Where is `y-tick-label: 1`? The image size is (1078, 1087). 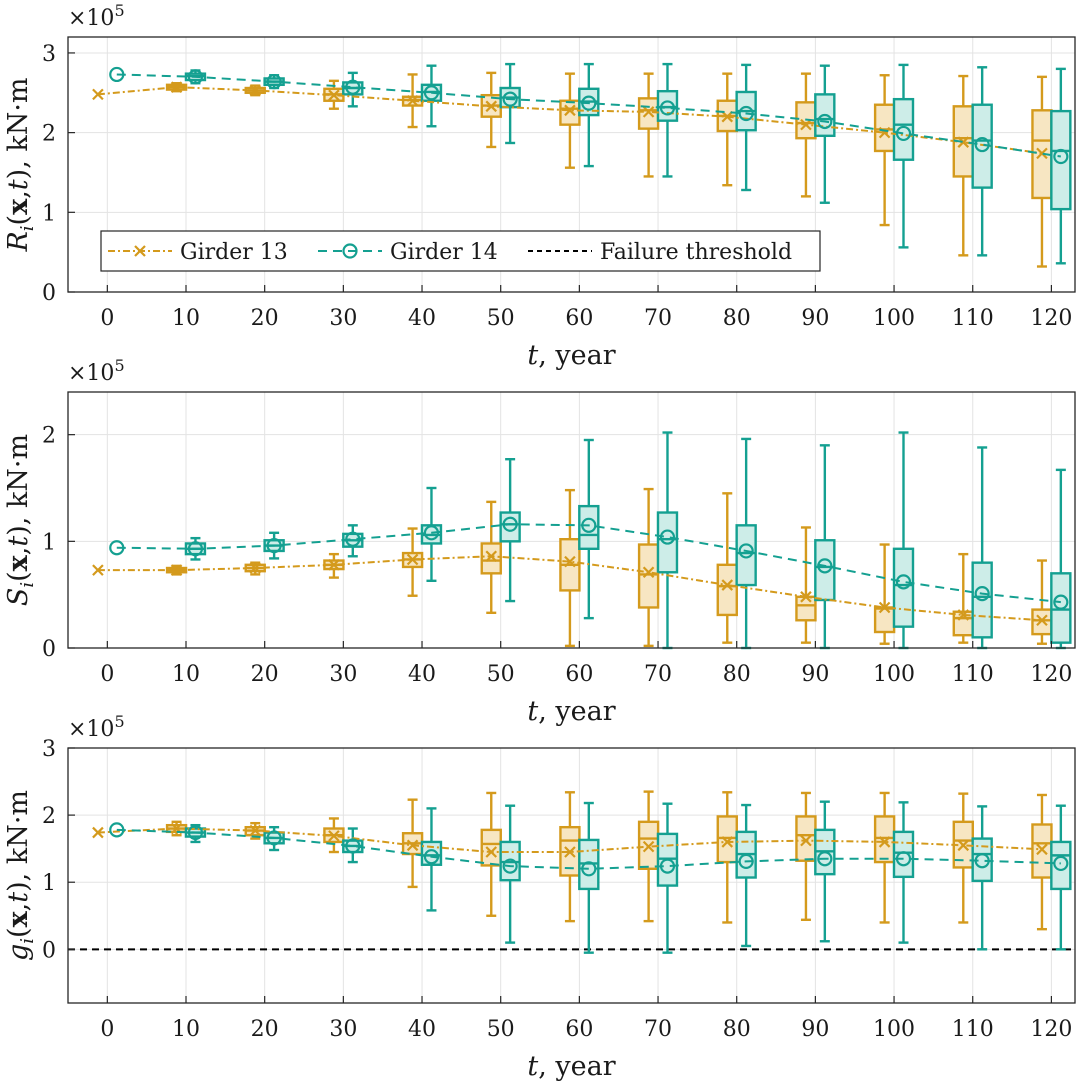
y-tick-label: 1 is located at coordinates (49, 213).